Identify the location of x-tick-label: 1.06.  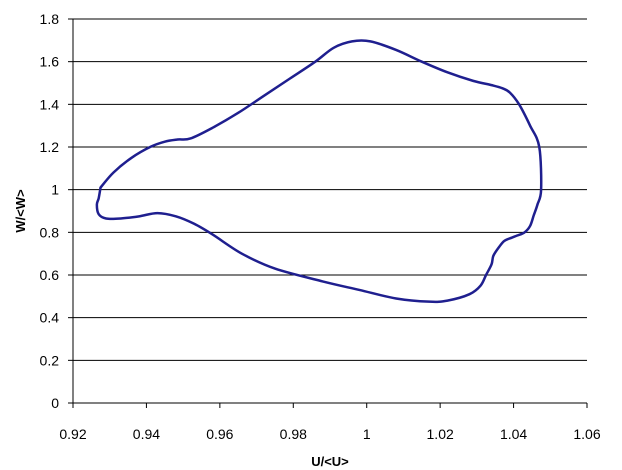
(586, 434).